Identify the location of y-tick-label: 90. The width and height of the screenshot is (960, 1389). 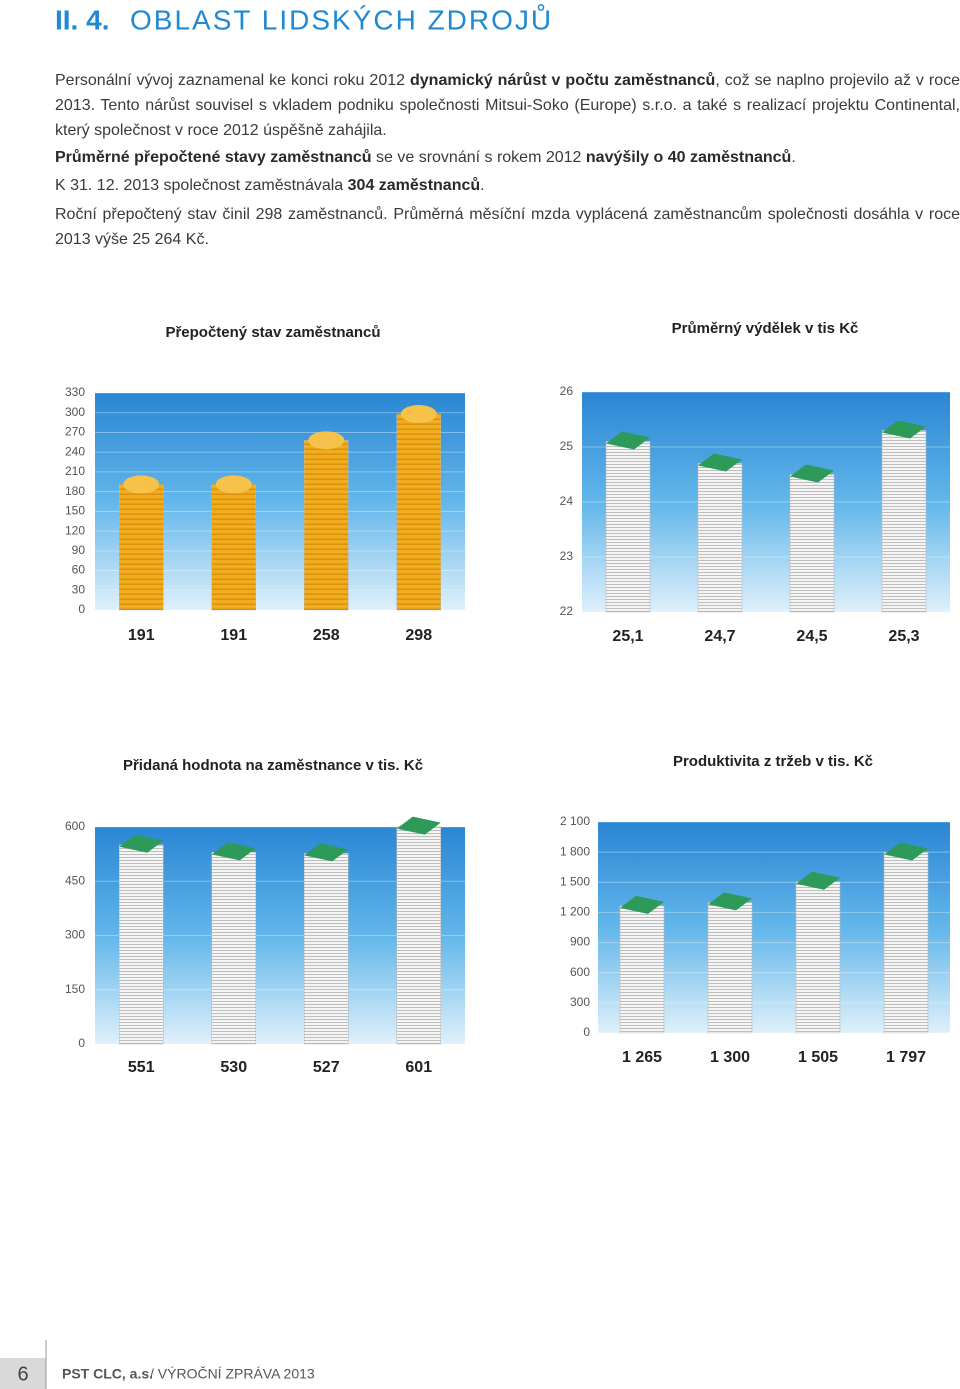
(79, 550).